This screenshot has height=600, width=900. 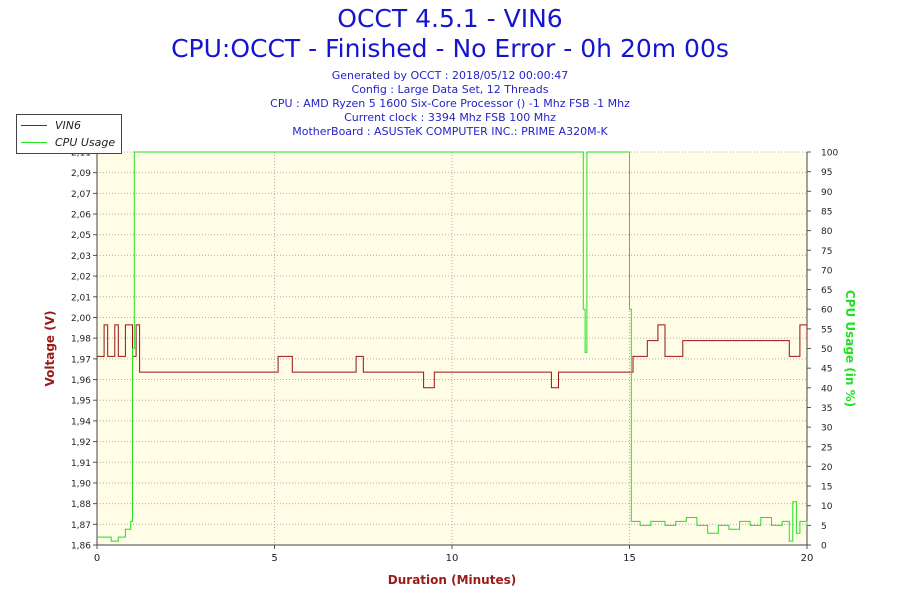 What do you see at coordinates (81, 340) in the screenshot?
I see `y-tick-label: 1,98` at bounding box center [81, 340].